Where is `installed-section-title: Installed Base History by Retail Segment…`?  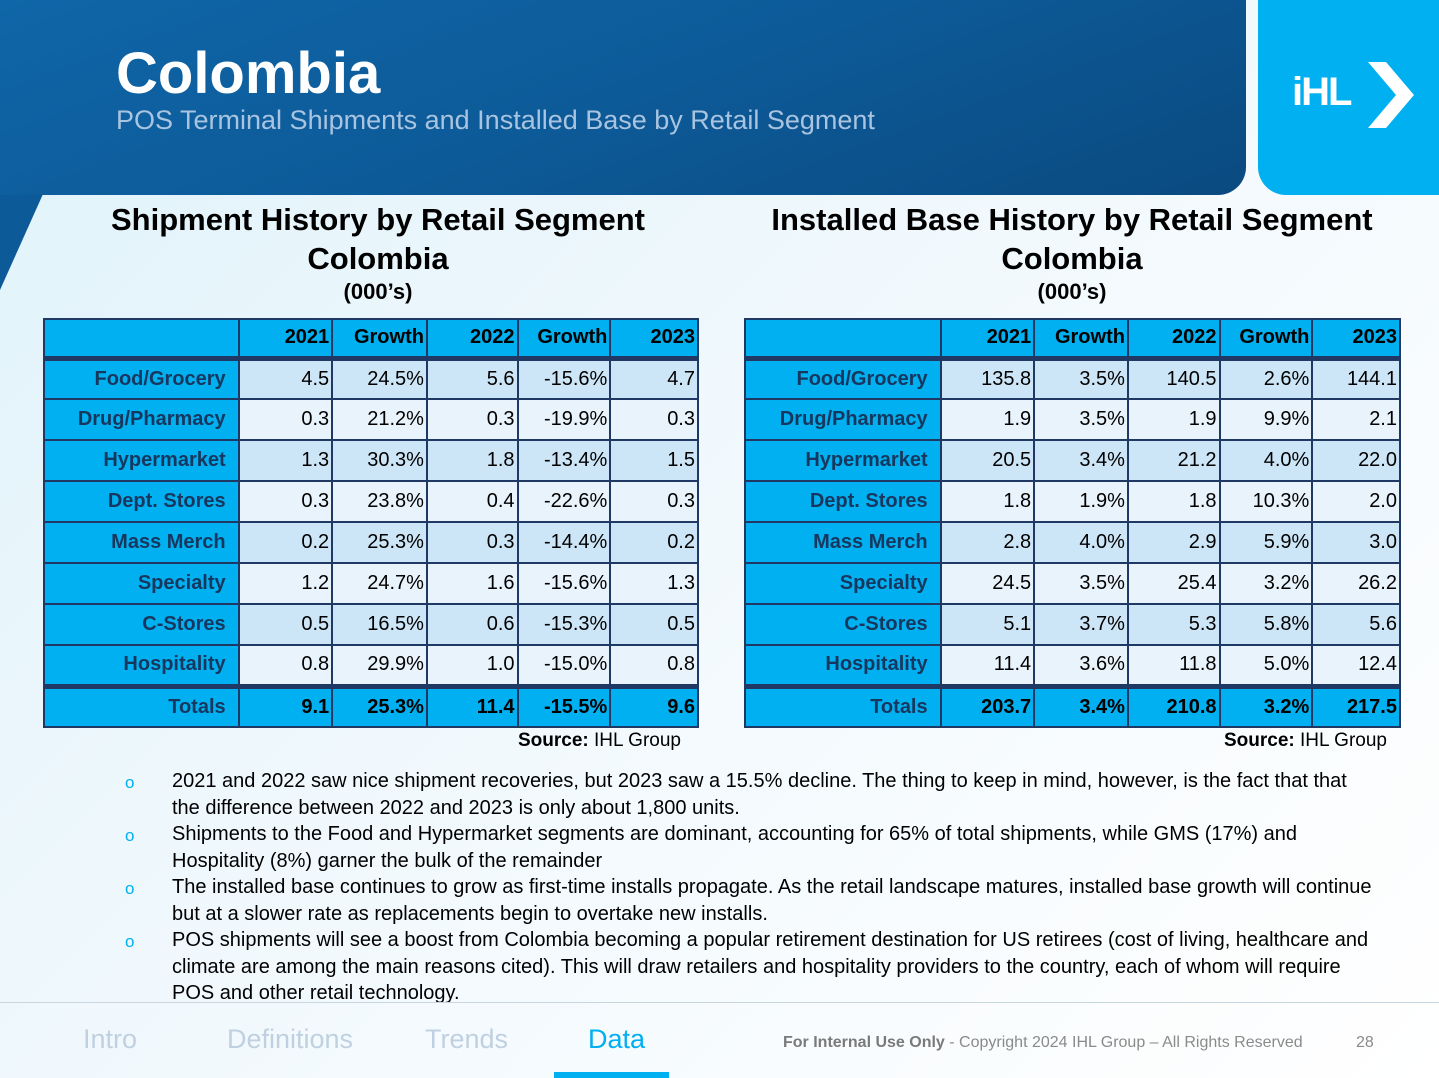
installed-section-title: Installed Base History by Retail Segment… is located at coordinates (1072, 253).